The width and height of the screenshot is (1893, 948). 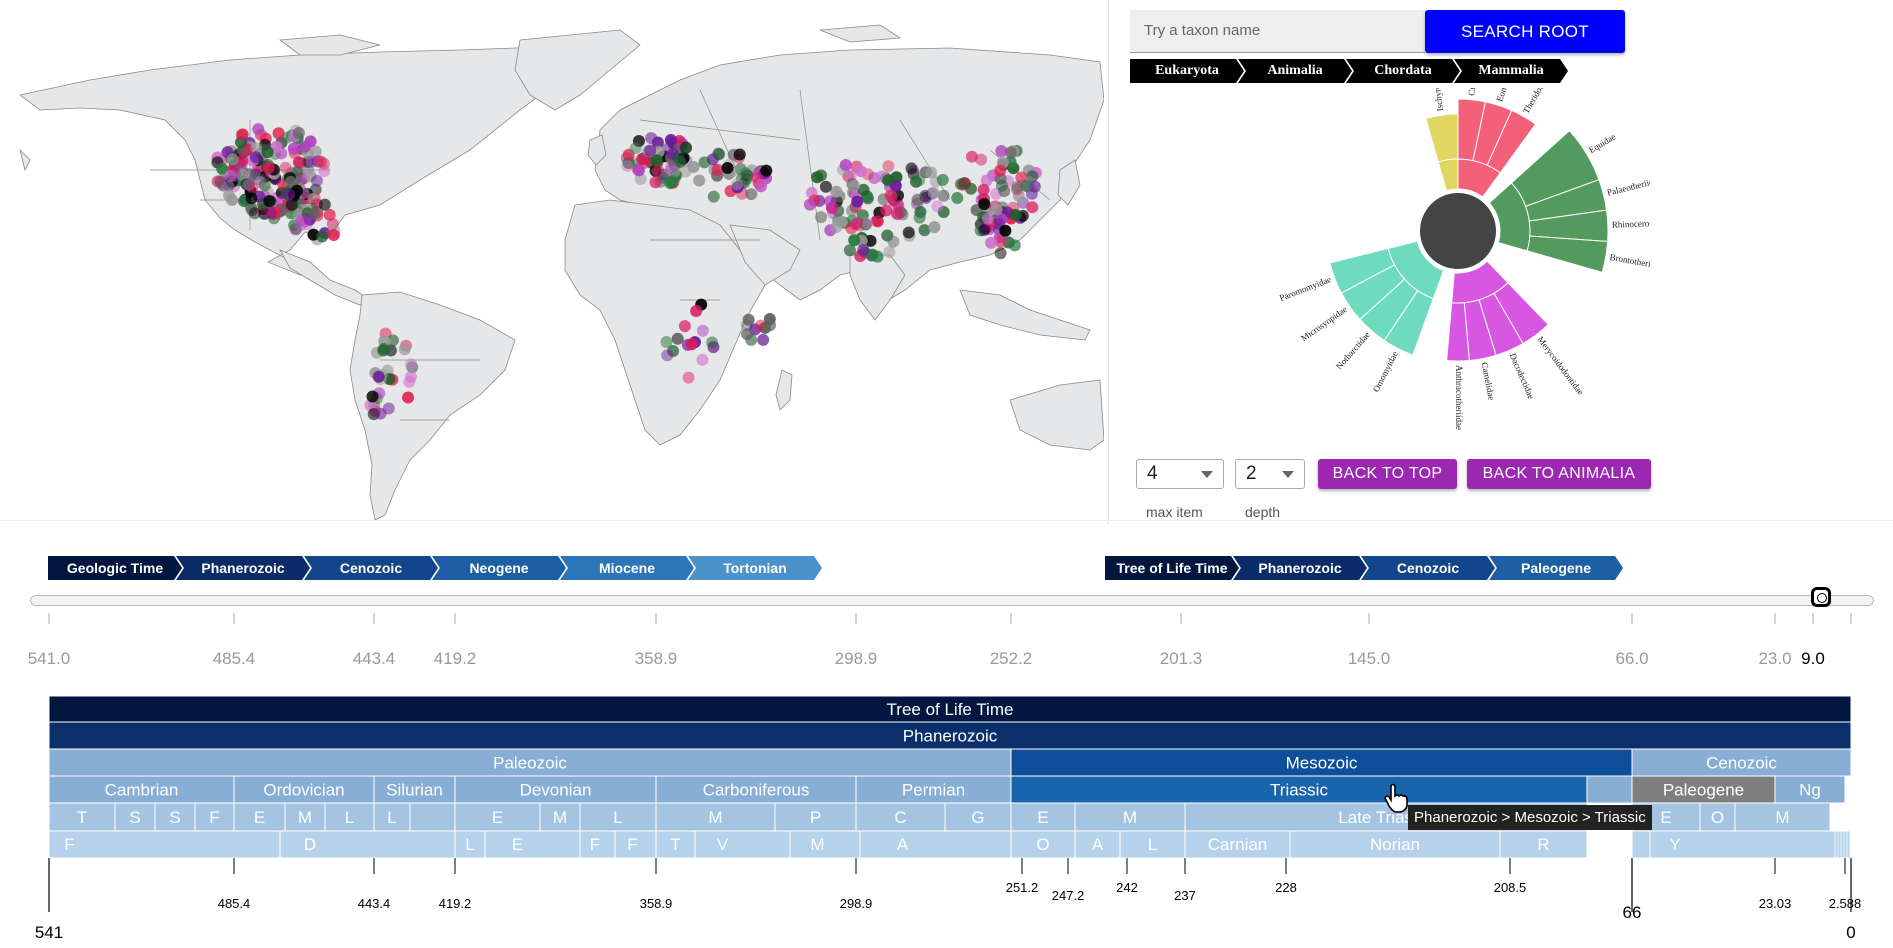 What do you see at coordinates (1270, 474) in the screenshot?
I see `depth-select: 2` at bounding box center [1270, 474].